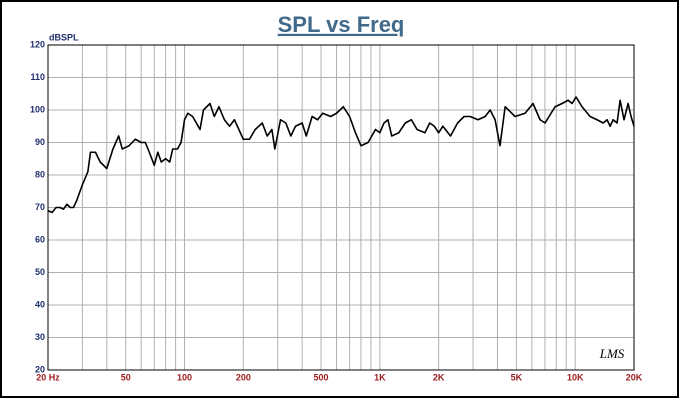 This screenshot has height=401, width=680. Describe the element at coordinates (380, 377) in the screenshot. I see `x-tick-label: 1K` at that location.